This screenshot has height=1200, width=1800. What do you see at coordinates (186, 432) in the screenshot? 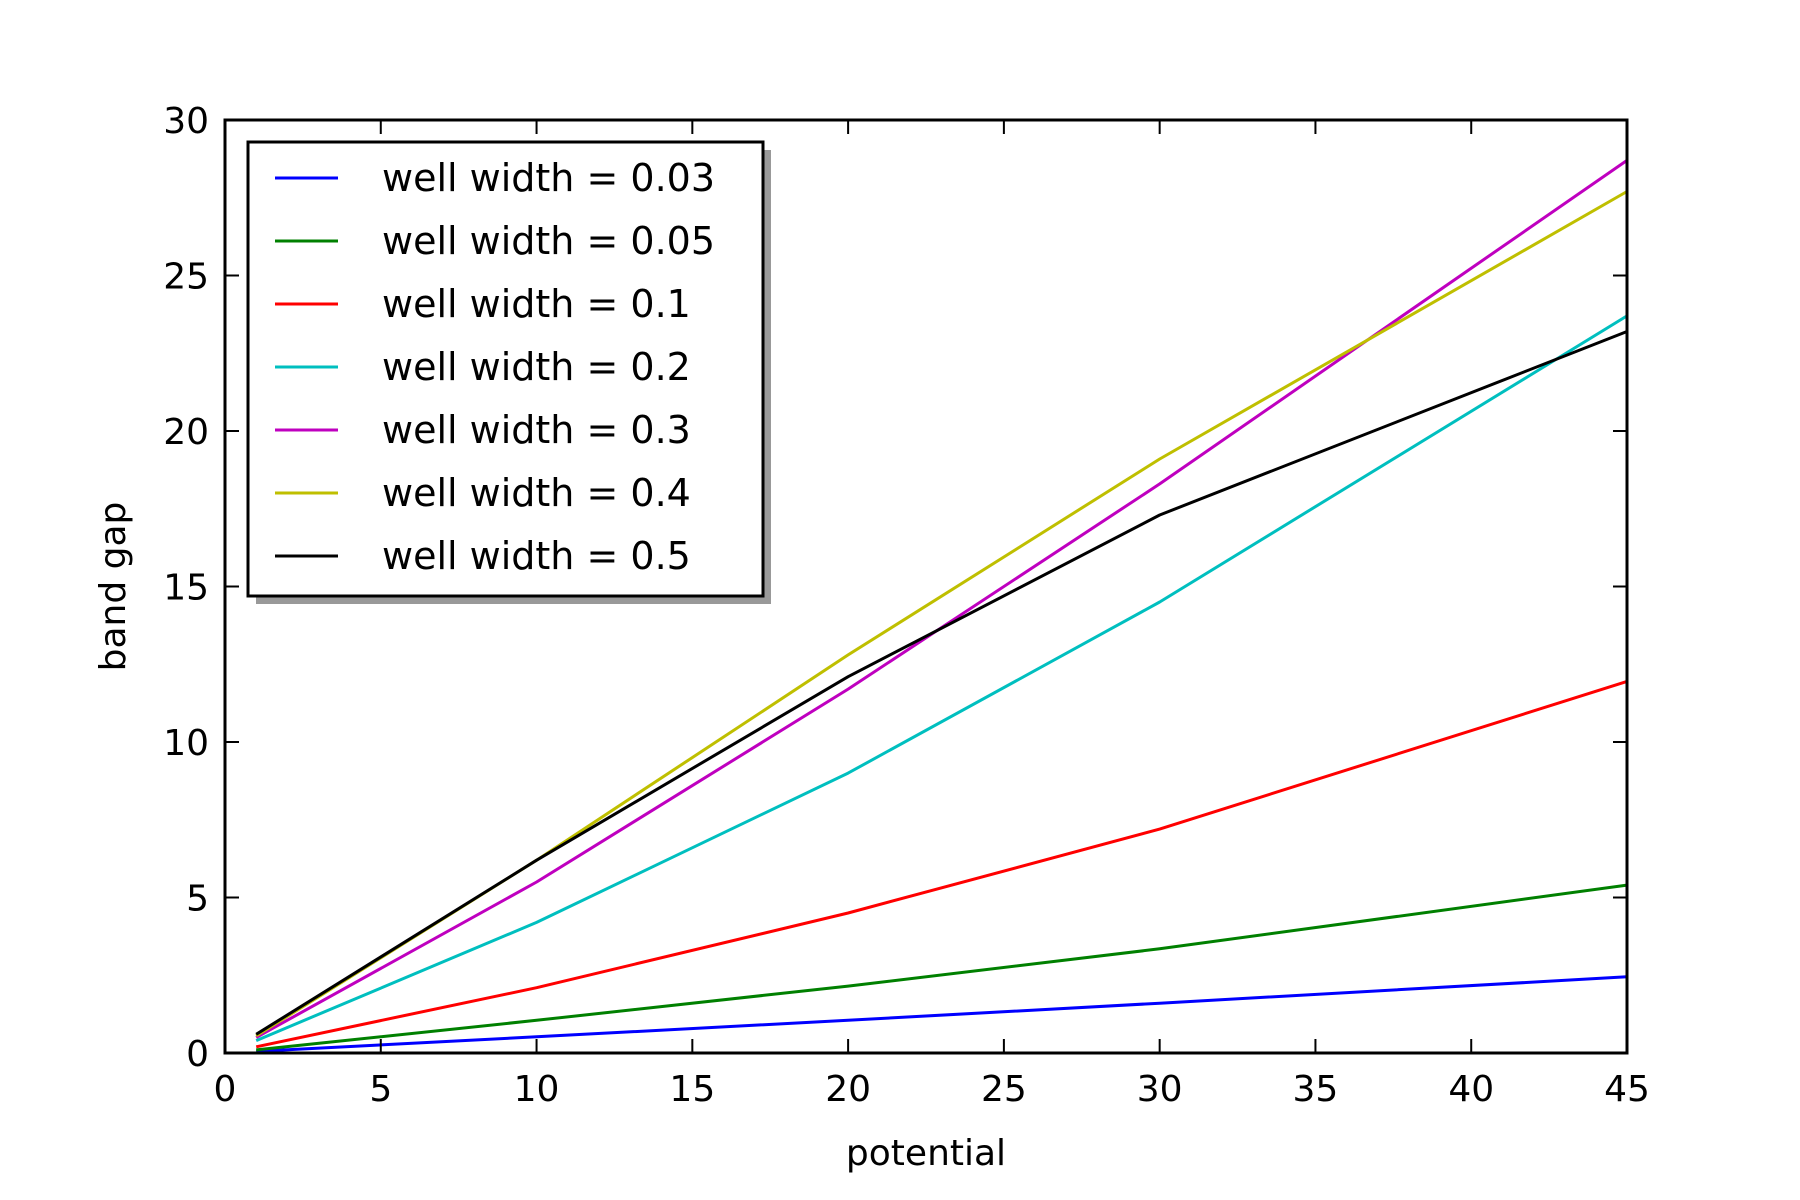
I see `y-tick-label: 20` at bounding box center [186, 432].